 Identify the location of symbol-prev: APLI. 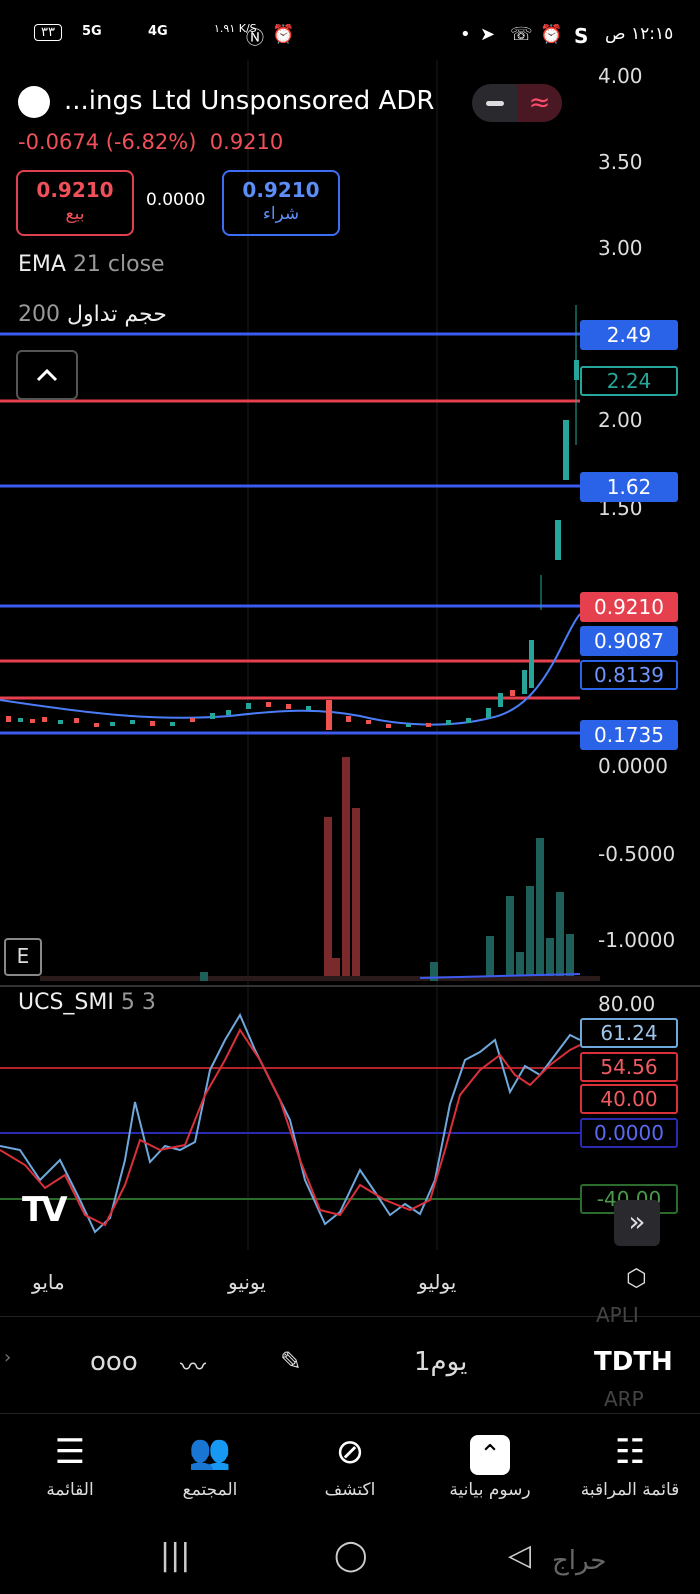
(617, 1315).